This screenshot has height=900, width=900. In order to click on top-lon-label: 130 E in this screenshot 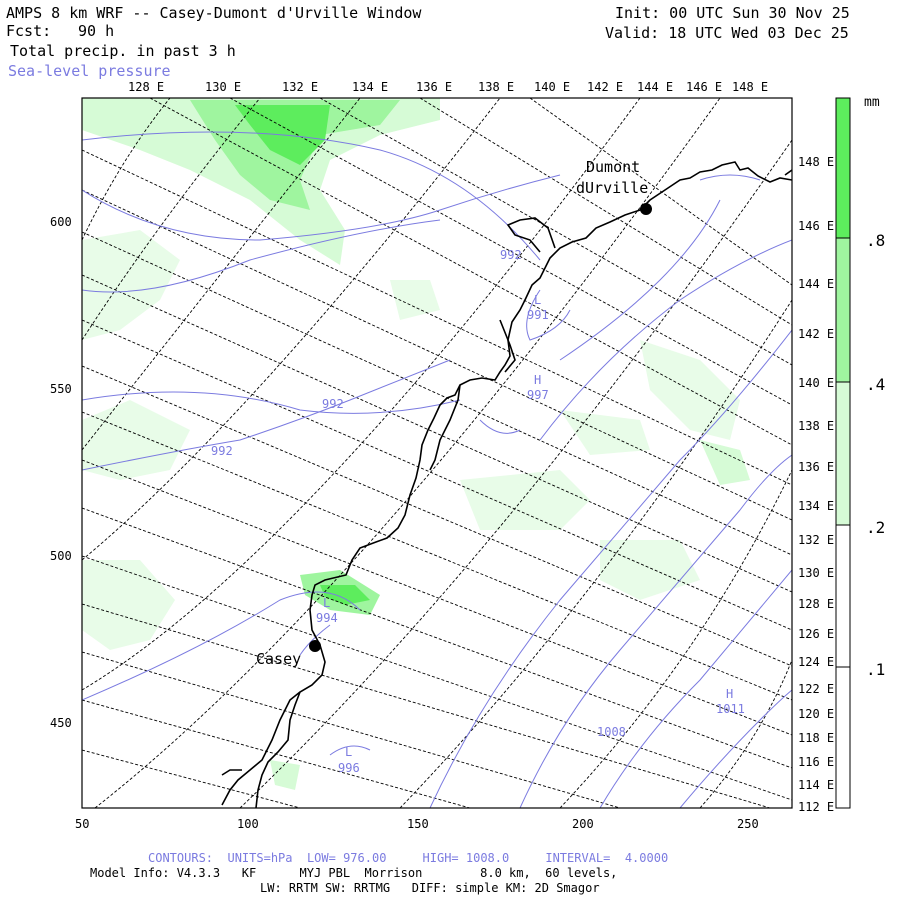, I will do `click(223, 87)`.